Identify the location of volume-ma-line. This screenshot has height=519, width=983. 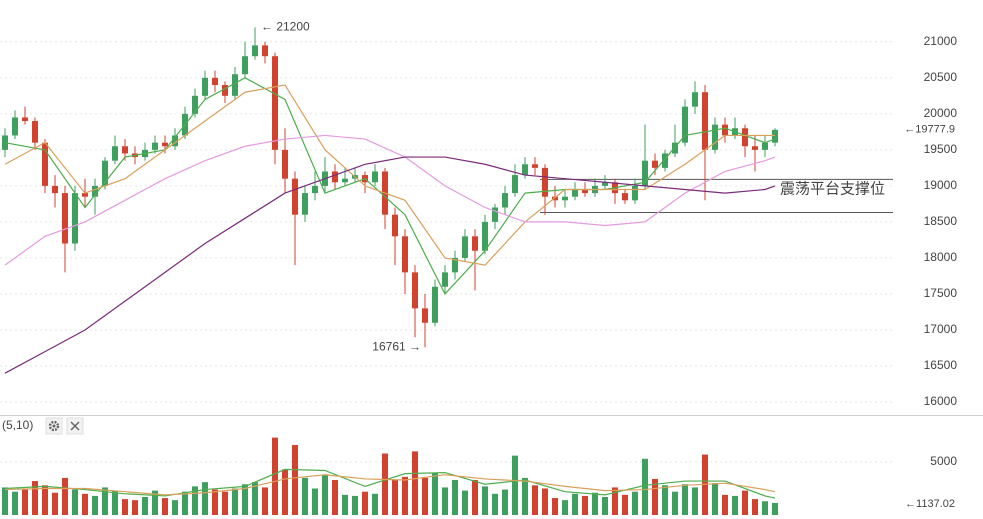
(390, 485).